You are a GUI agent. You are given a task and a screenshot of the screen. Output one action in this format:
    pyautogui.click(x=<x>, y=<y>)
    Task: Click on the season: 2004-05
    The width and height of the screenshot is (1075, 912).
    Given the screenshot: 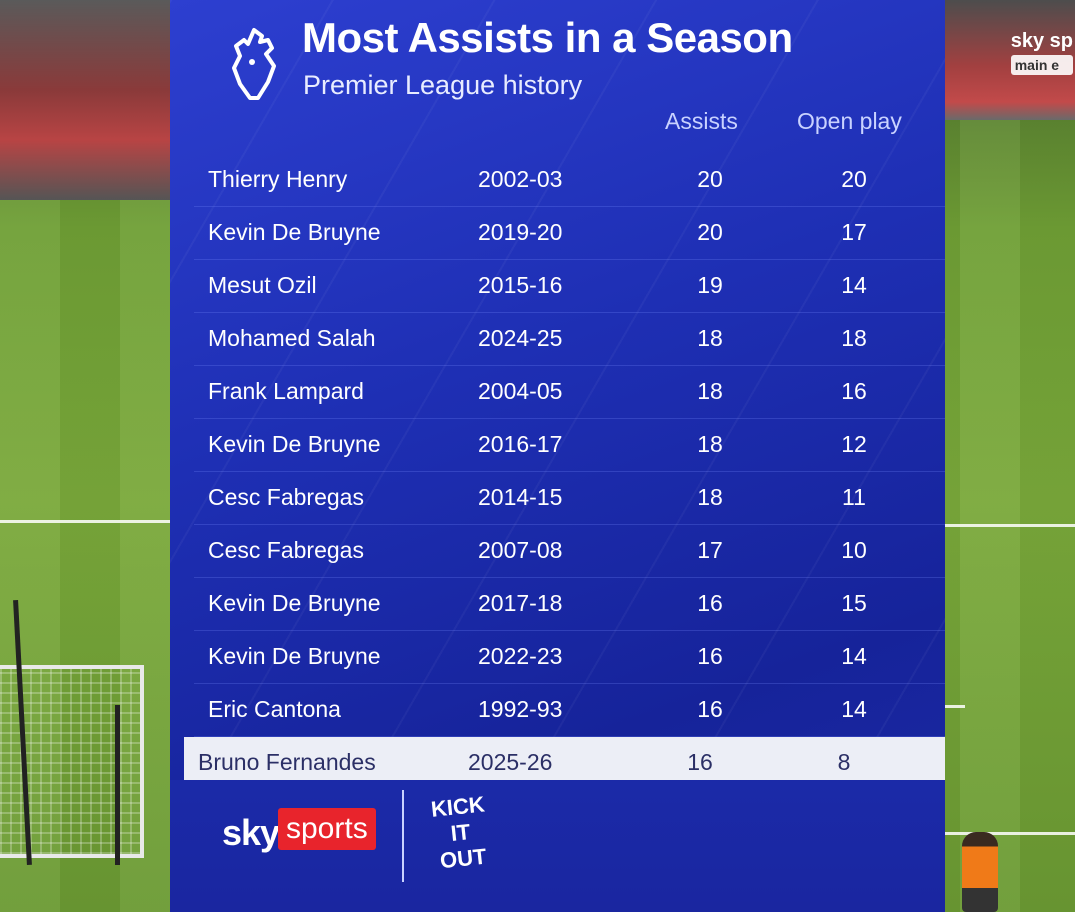 What is the action you would take?
    pyautogui.click(x=520, y=391)
    